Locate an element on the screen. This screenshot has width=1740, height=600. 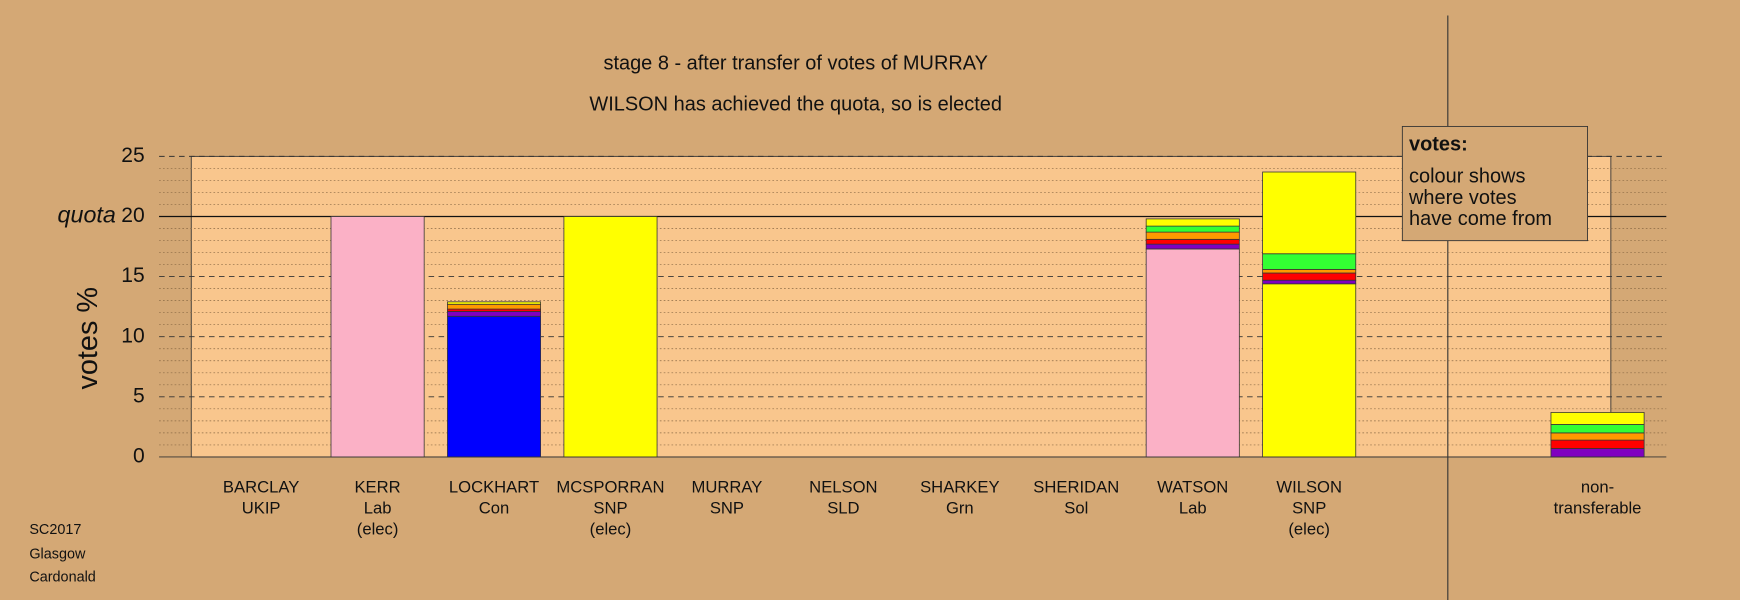
x-tick-label: LOCKHART is located at coordinates (494, 486).